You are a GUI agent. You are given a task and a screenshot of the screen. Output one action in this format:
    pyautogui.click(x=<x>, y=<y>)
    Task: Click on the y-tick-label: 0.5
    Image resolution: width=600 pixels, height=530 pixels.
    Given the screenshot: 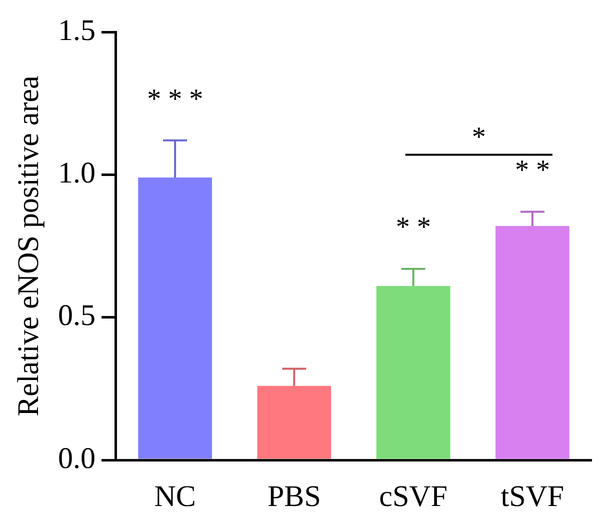 What is the action you would take?
    pyautogui.click(x=77, y=315)
    